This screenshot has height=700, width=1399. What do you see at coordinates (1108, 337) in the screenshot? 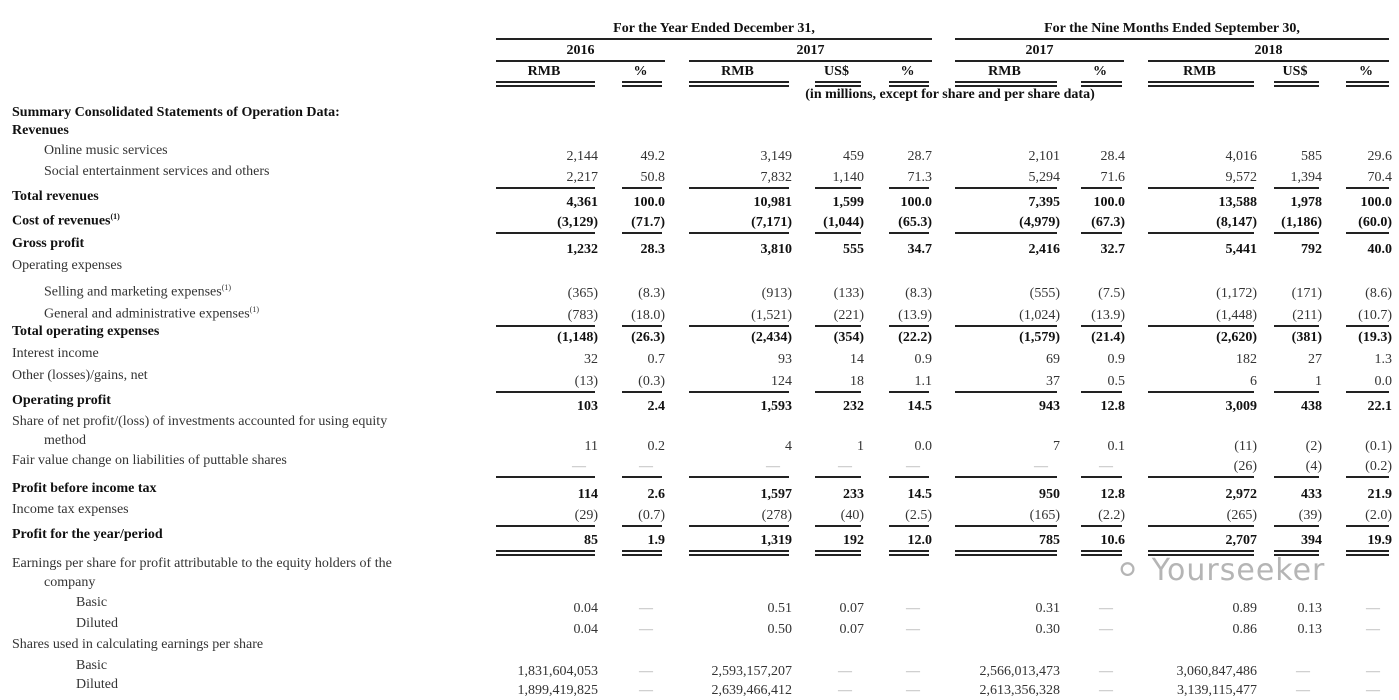
I see `table-cell: (21.4)` at bounding box center [1108, 337].